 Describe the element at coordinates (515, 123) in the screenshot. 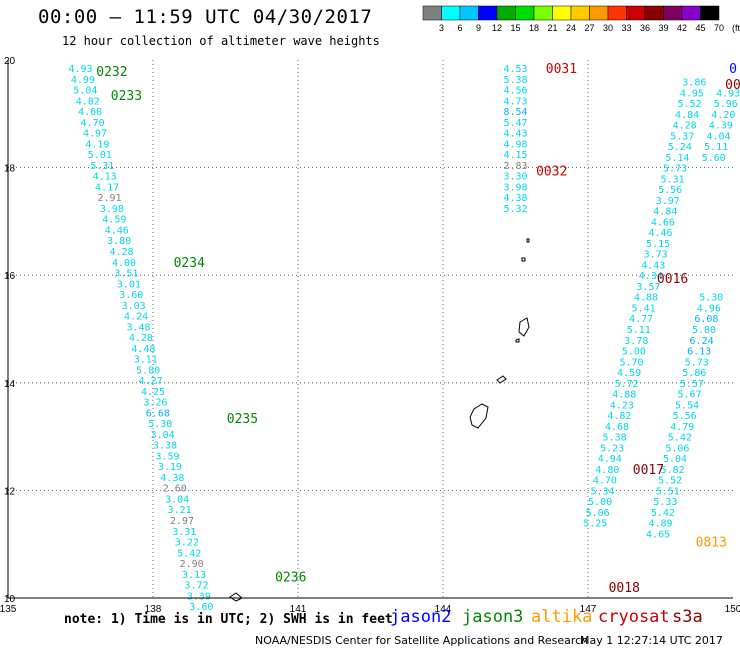

I see `swh-value: 5.47` at that location.